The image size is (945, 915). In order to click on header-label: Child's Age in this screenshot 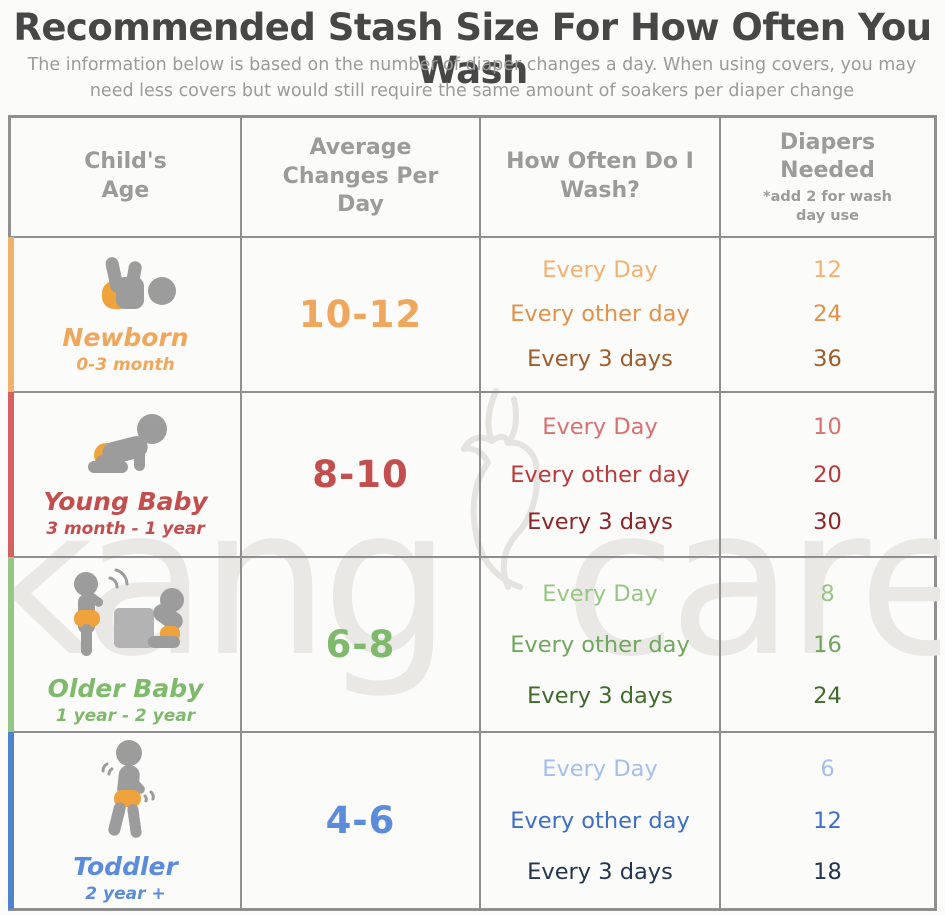, I will do `click(125, 176)`.